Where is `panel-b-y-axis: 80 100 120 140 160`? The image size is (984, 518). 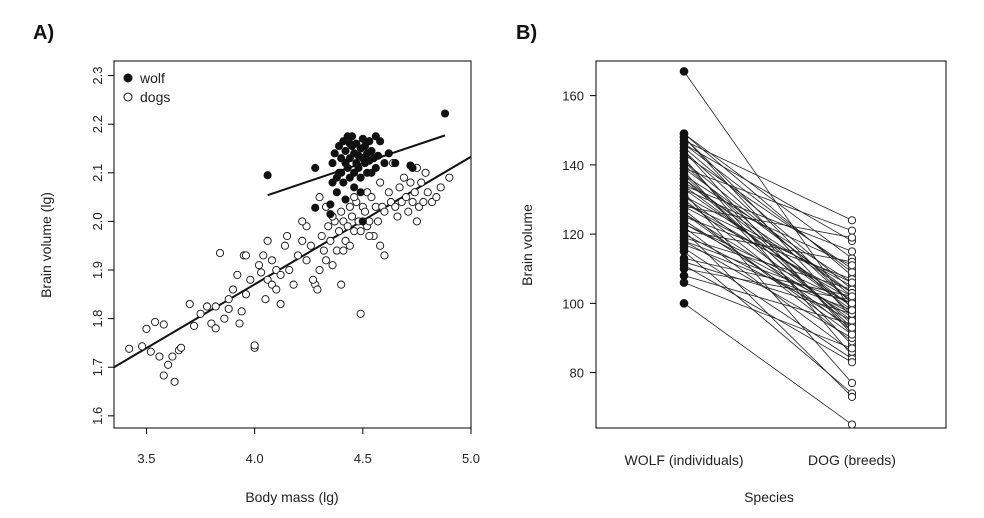
panel-b-y-axis: 80 100 120 140 160 is located at coordinates (579, 235).